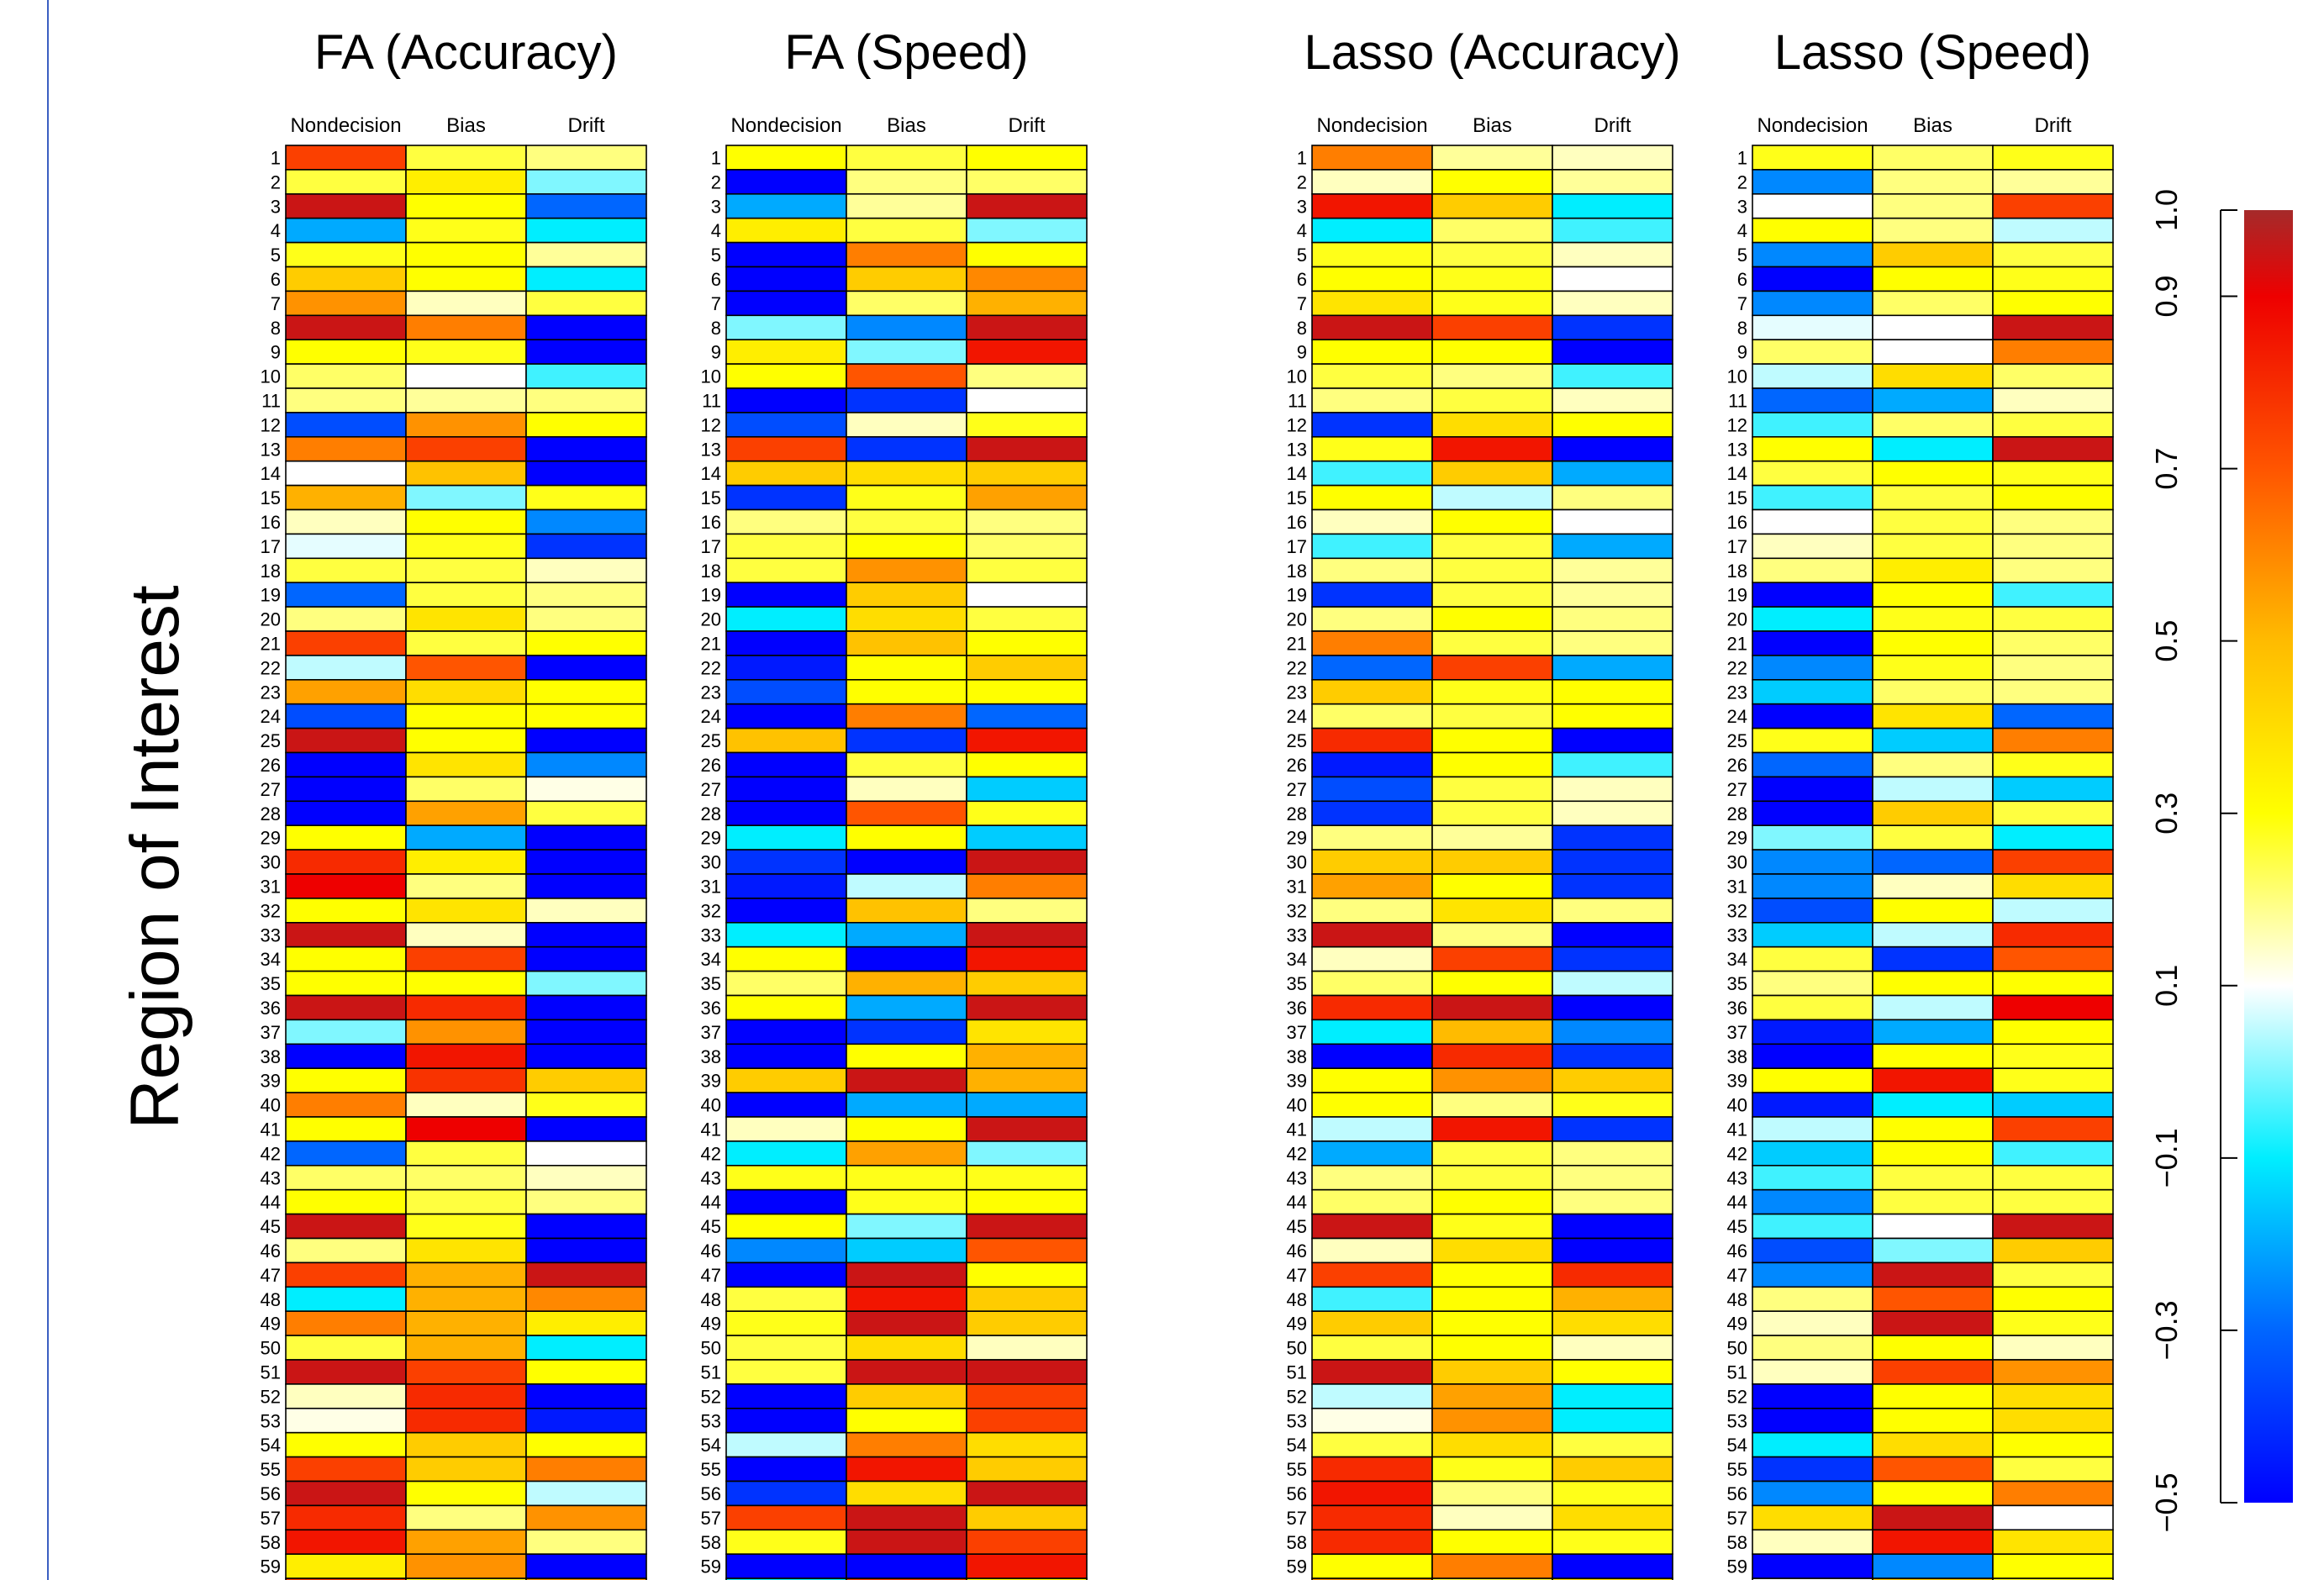  What do you see at coordinates (1297, 1348) in the screenshot?
I see `row-label: 50` at bounding box center [1297, 1348].